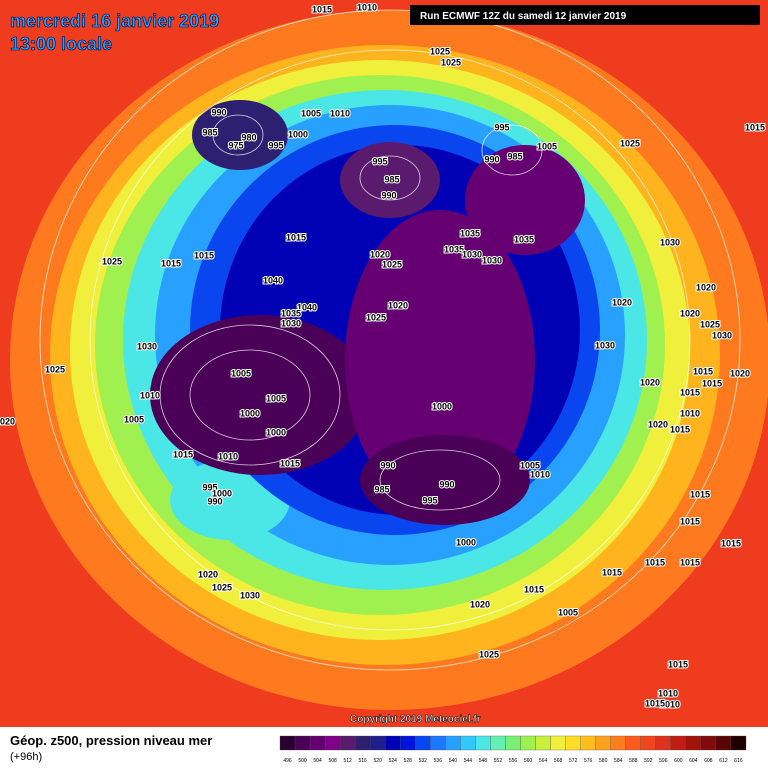 Image resolution: width=768 pixels, height=768 pixels. What do you see at coordinates (363, 761) in the screenshot?
I see `colorbar-label: 516` at bounding box center [363, 761].